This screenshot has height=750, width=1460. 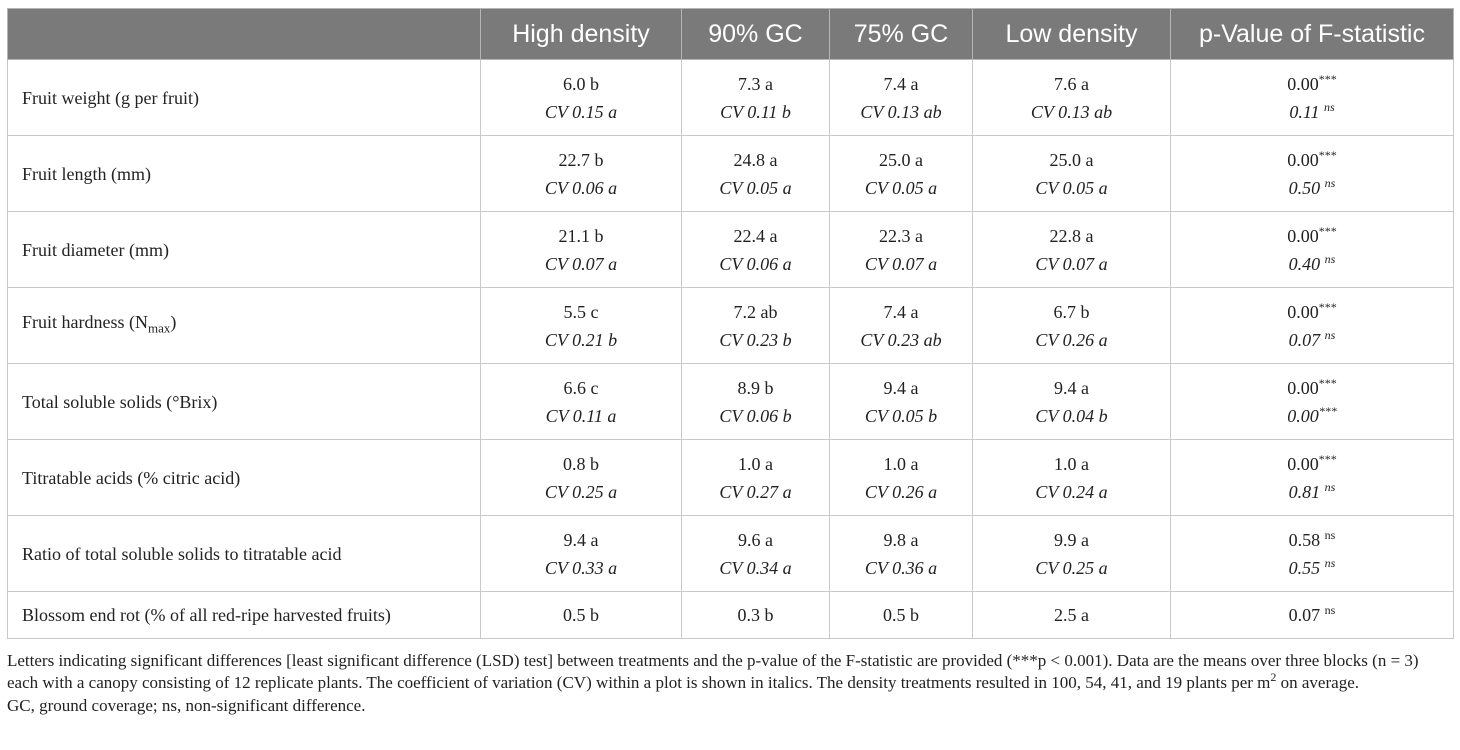 What do you see at coordinates (244, 477) in the screenshot?
I see `row-label: Titratable acids (% citric acid)` at bounding box center [244, 477].